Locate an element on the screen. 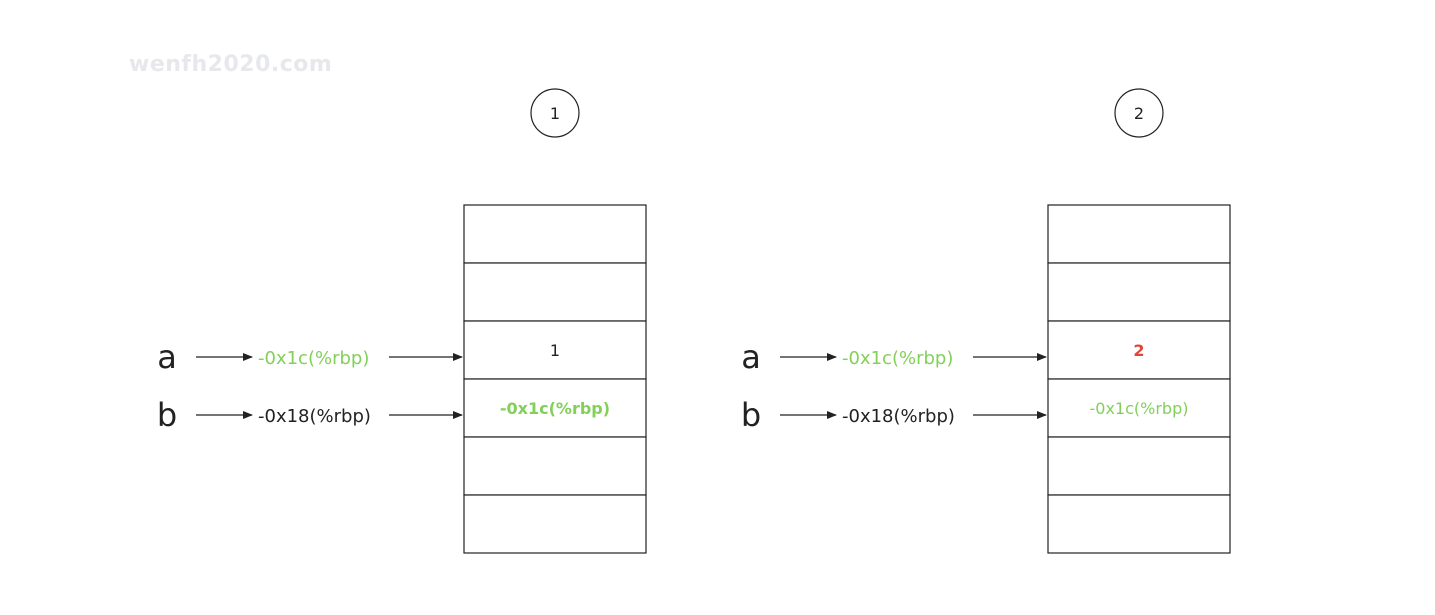 The height and width of the screenshot is (615, 1435). stack: 1 -0x1c(%rbp) is located at coordinates (555, 379).